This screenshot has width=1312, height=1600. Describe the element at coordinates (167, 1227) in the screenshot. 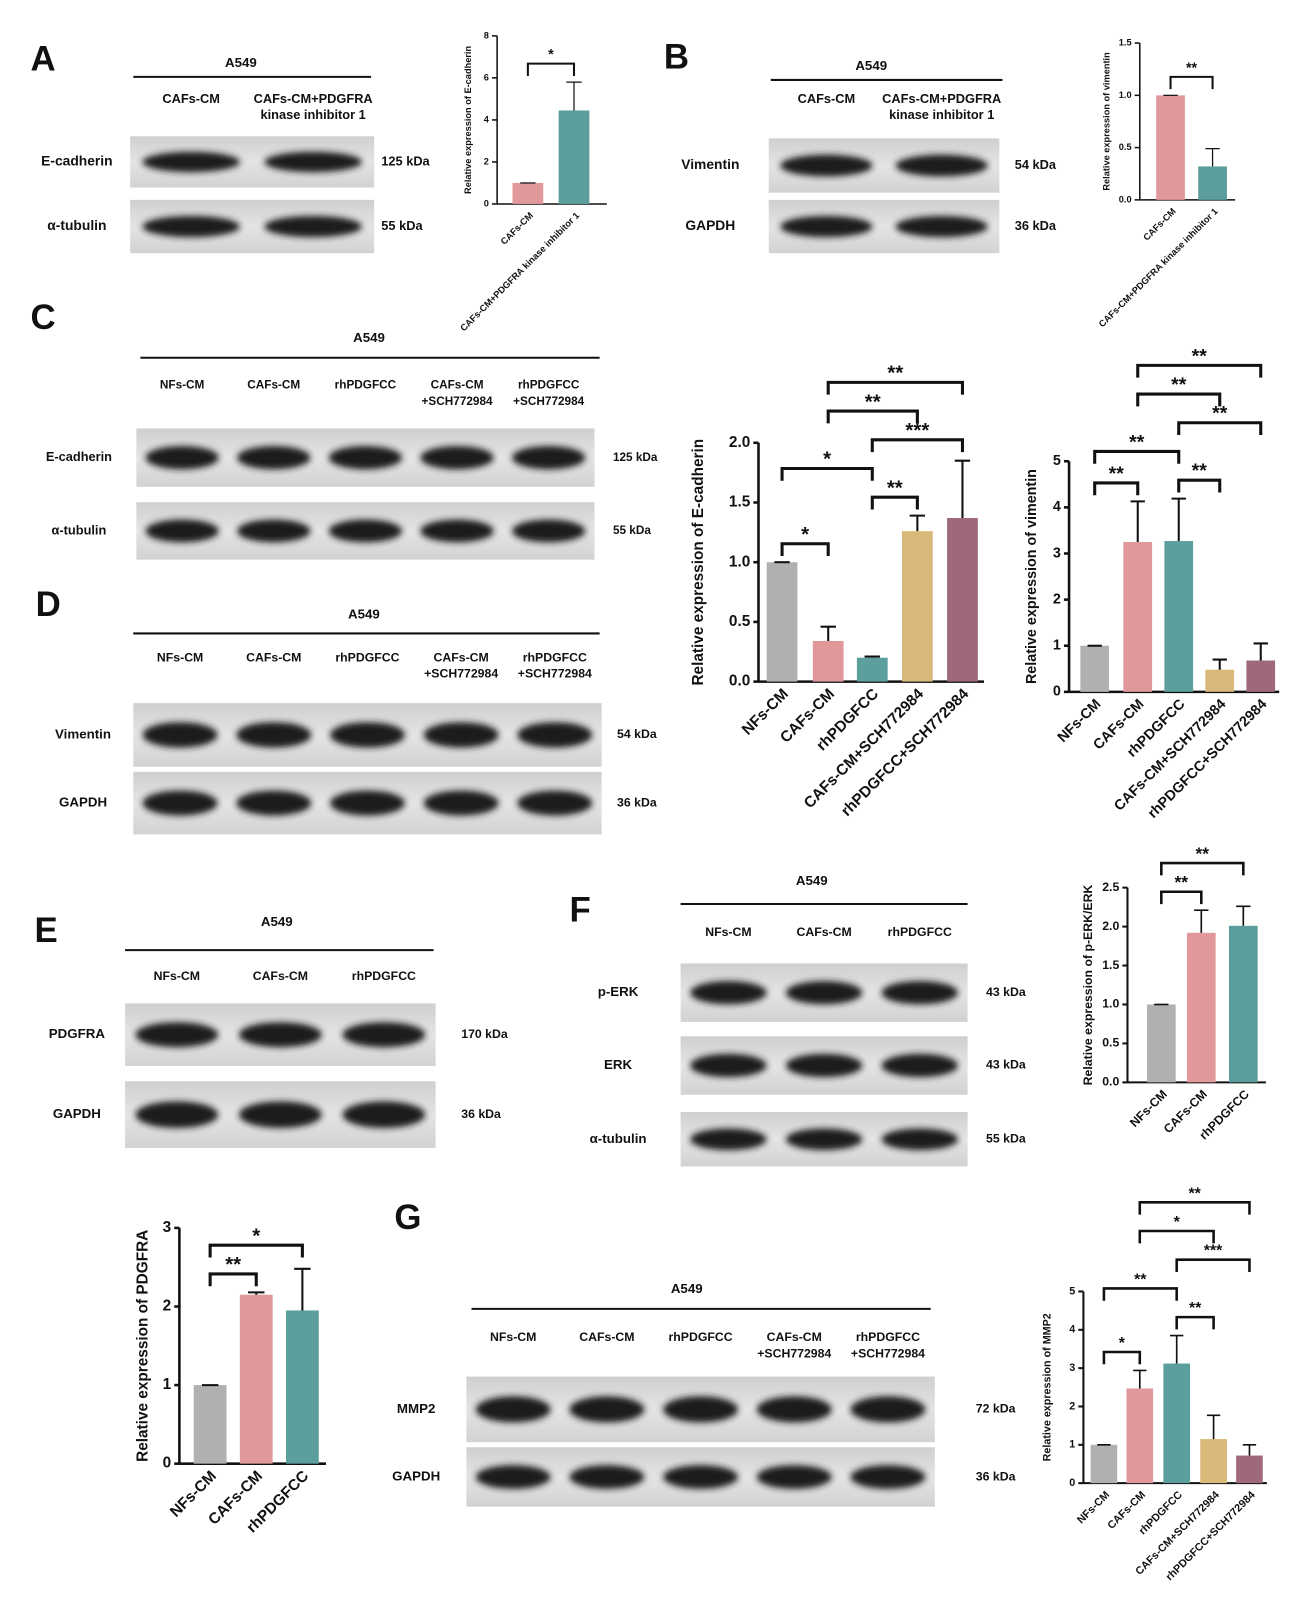

I see `y-tick-label: 3` at that location.